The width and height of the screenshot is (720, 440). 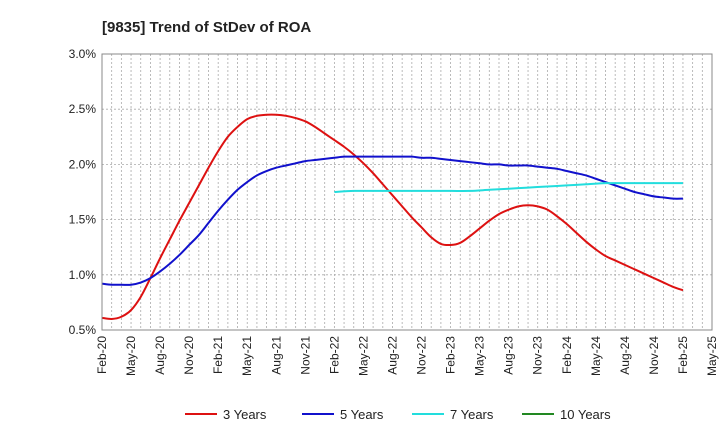 What do you see at coordinates (480, 356) in the screenshot?
I see `x-tick-label: May-23` at bounding box center [480, 356].